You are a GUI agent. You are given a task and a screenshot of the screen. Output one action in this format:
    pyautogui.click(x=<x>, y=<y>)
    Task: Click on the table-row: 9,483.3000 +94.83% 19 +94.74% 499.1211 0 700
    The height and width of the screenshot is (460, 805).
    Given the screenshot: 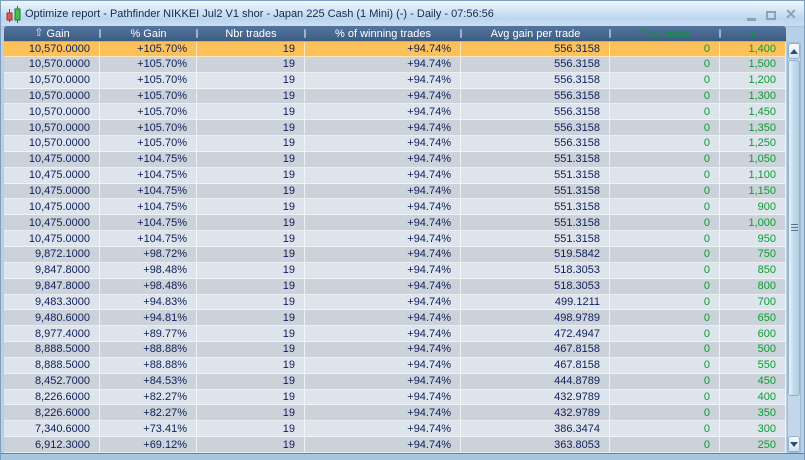 What is the action you would take?
    pyautogui.click(x=395, y=302)
    